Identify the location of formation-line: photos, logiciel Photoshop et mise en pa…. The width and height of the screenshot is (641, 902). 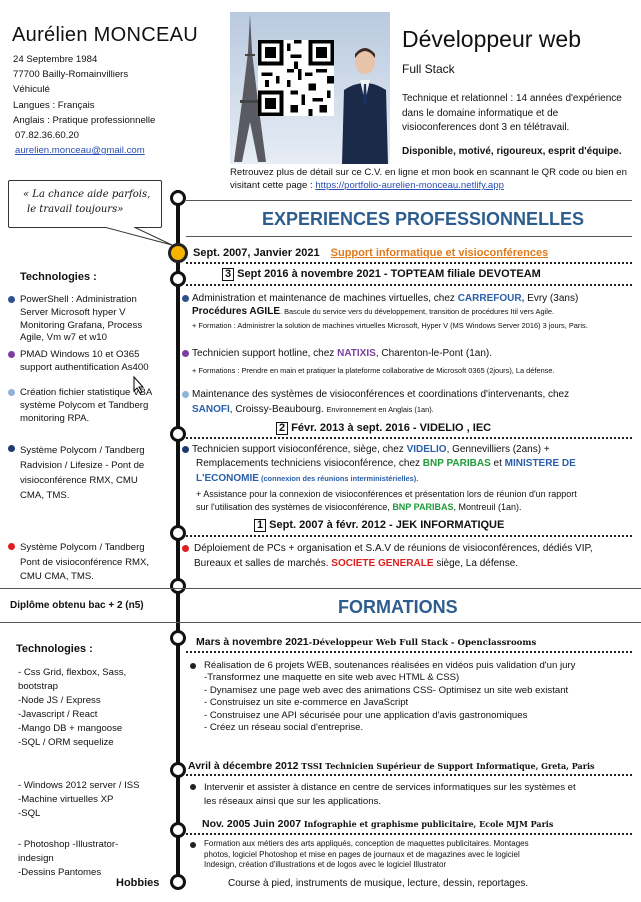
(362, 854).